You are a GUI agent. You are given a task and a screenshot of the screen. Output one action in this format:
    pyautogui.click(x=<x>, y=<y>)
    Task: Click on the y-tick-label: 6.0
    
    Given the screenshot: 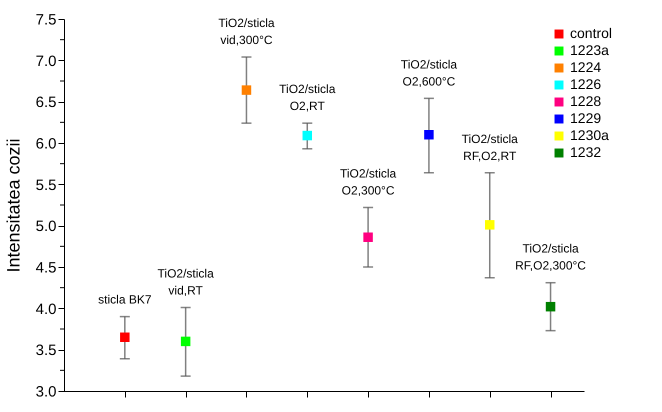 What is the action you would take?
    pyautogui.click(x=46, y=144)
    